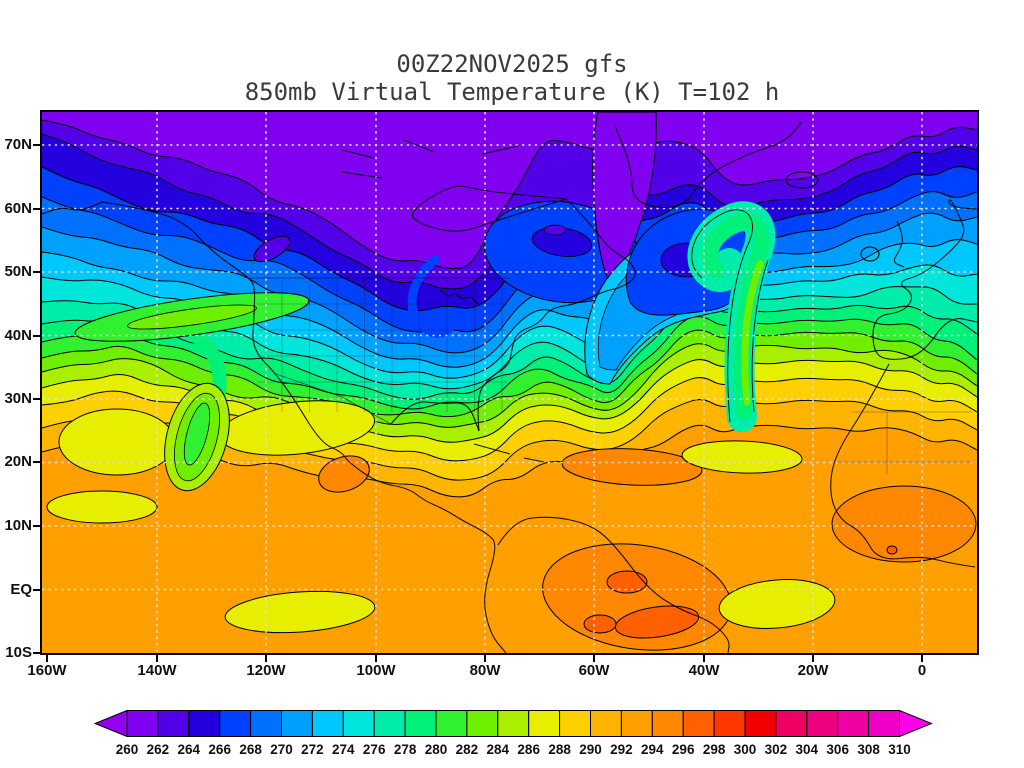 Image resolution: width=1024 pixels, height=768 pixels. I want to click on lon-tick-label: 160W, so click(47, 670).